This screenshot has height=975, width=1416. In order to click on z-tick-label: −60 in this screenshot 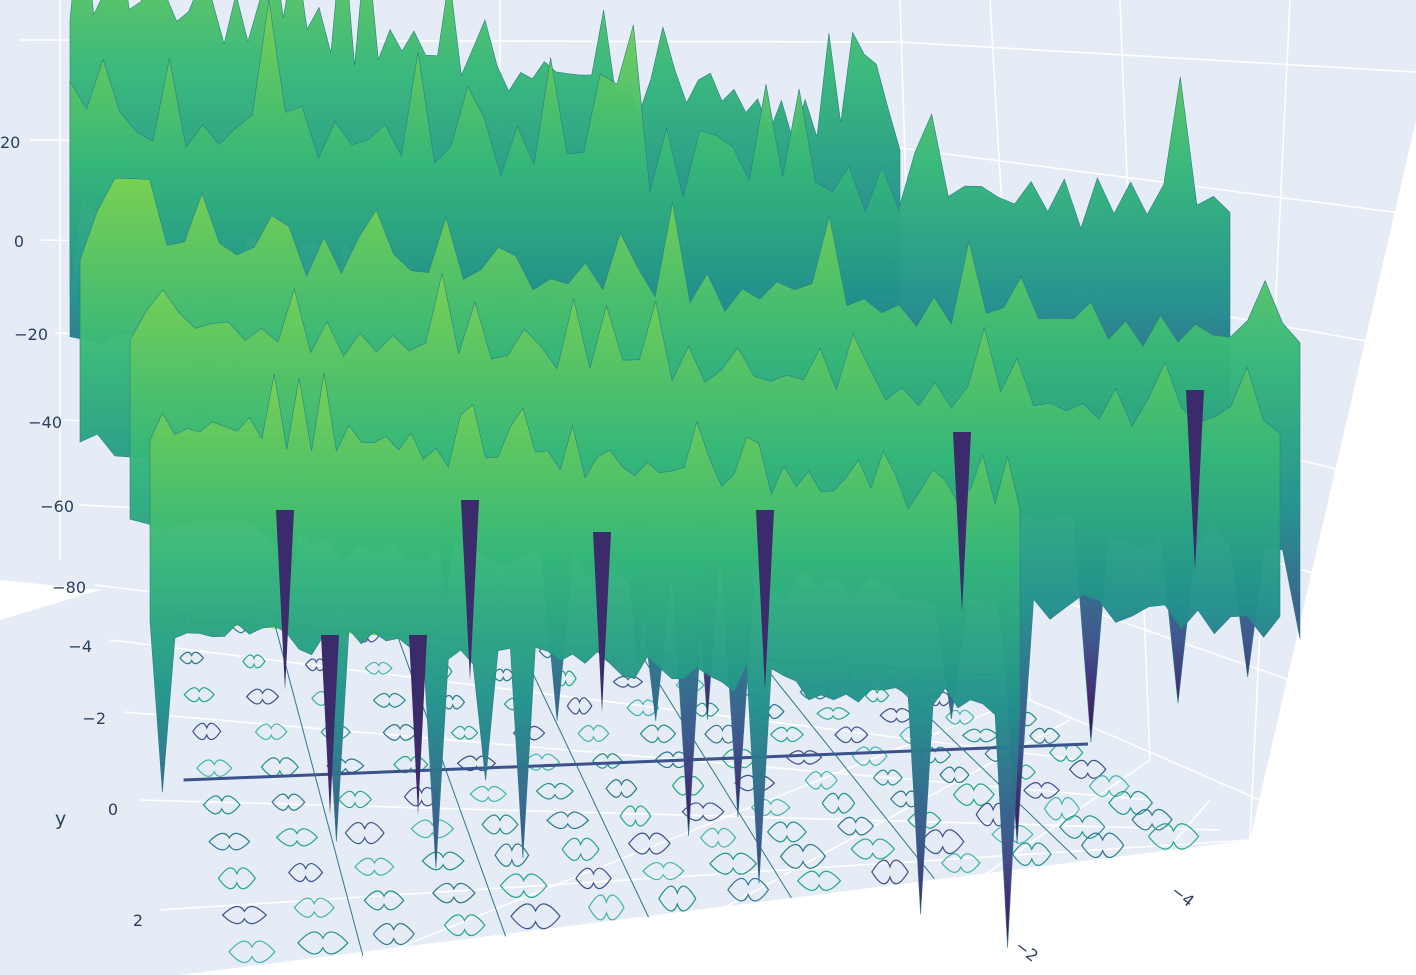, I will do `click(57, 506)`.